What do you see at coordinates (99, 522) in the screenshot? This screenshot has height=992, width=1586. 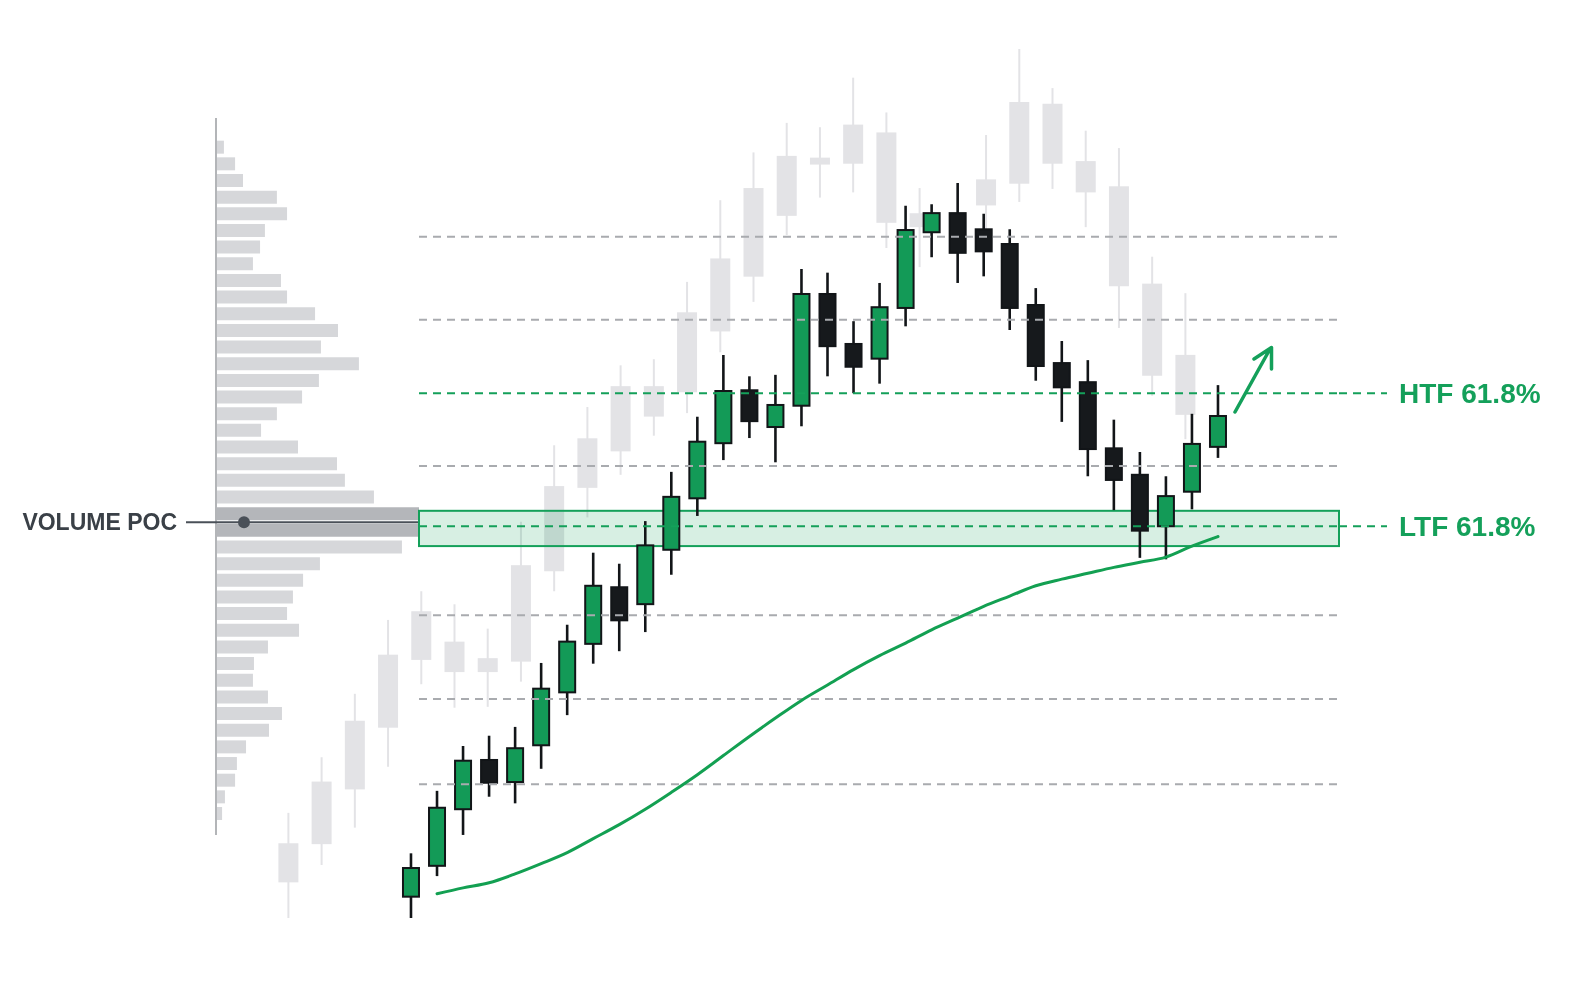 I see `text: VOLUME POC` at bounding box center [99, 522].